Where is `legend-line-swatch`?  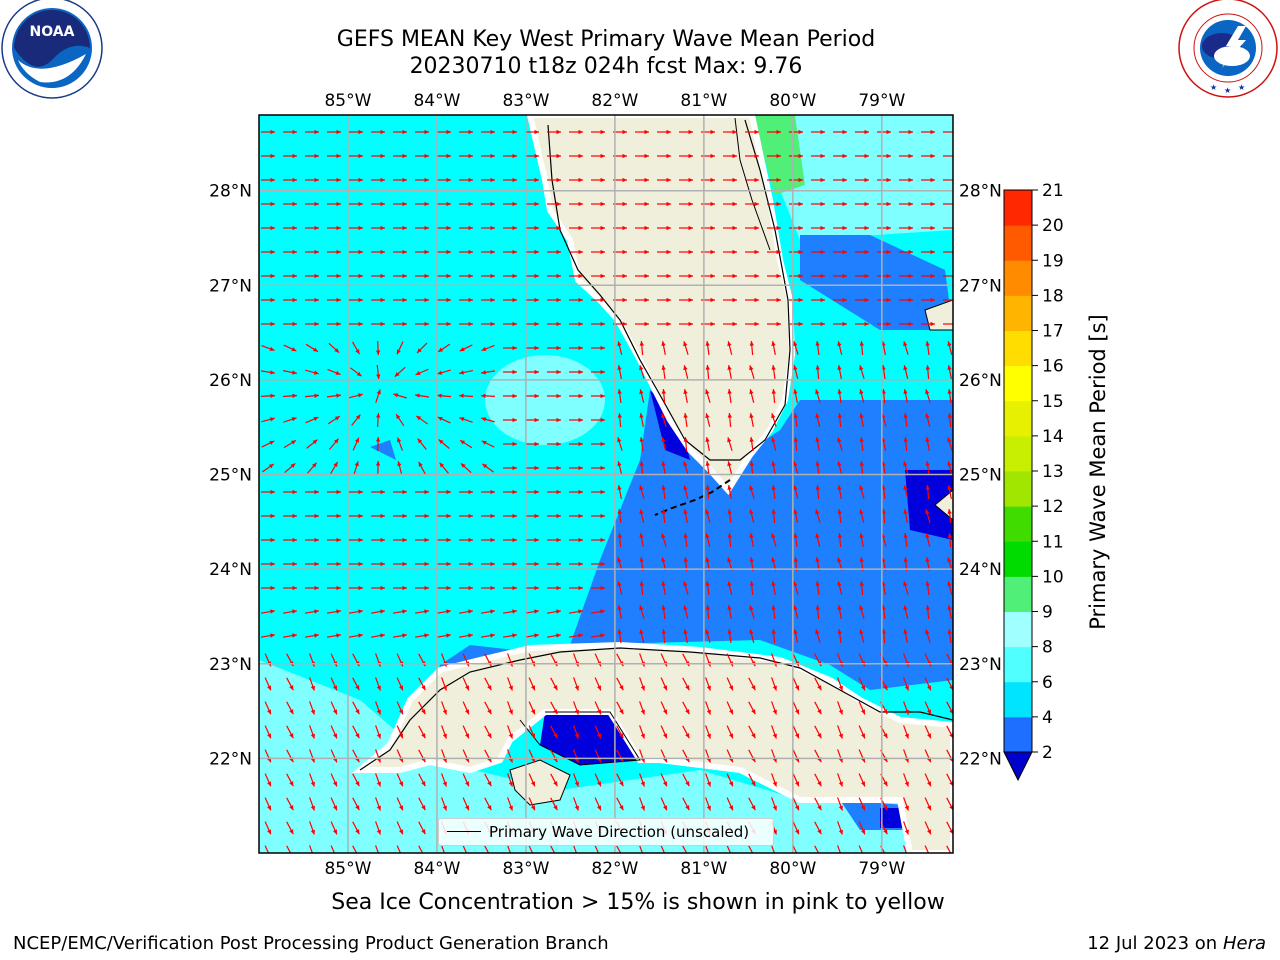
legend-line-swatch is located at coordinates (464, 831).